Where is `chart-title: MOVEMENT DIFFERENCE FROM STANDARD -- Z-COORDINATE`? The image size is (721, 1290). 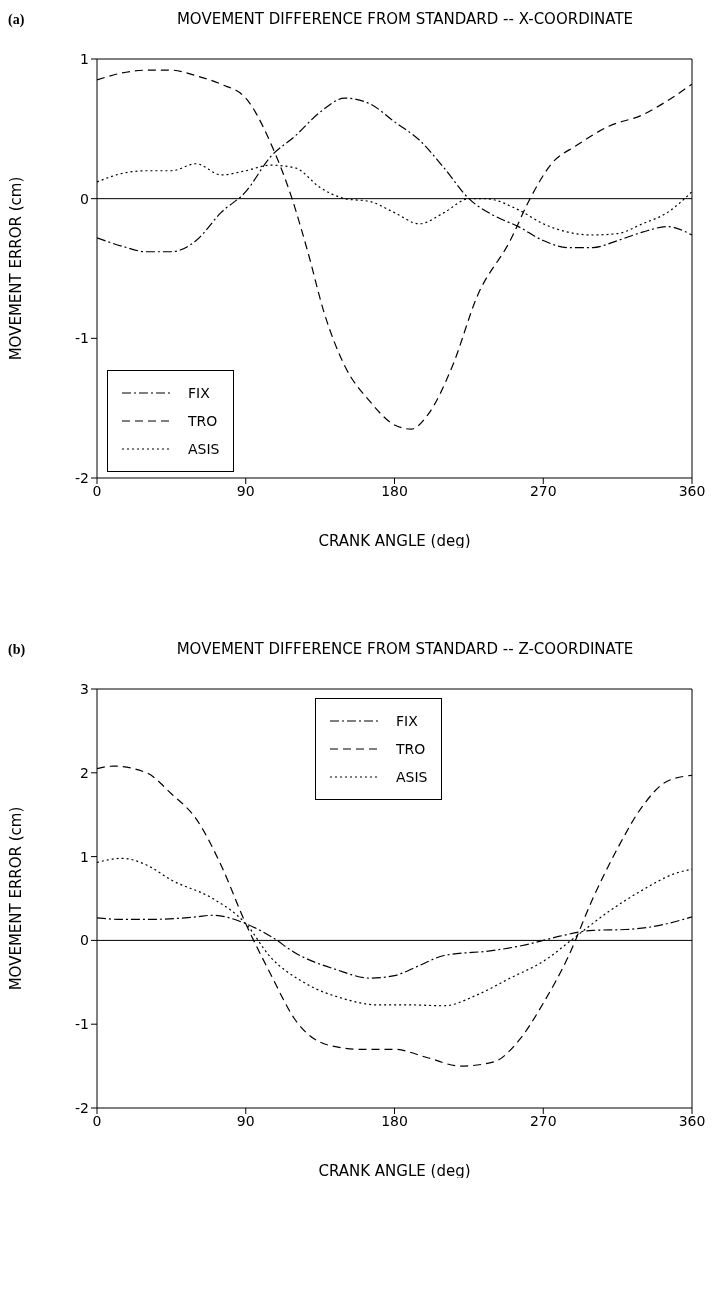 chart-title: MOVEMENT DIFFERENCE FROM STANDARD -- Z-COORDINATE is located at coordinates (405, 649).